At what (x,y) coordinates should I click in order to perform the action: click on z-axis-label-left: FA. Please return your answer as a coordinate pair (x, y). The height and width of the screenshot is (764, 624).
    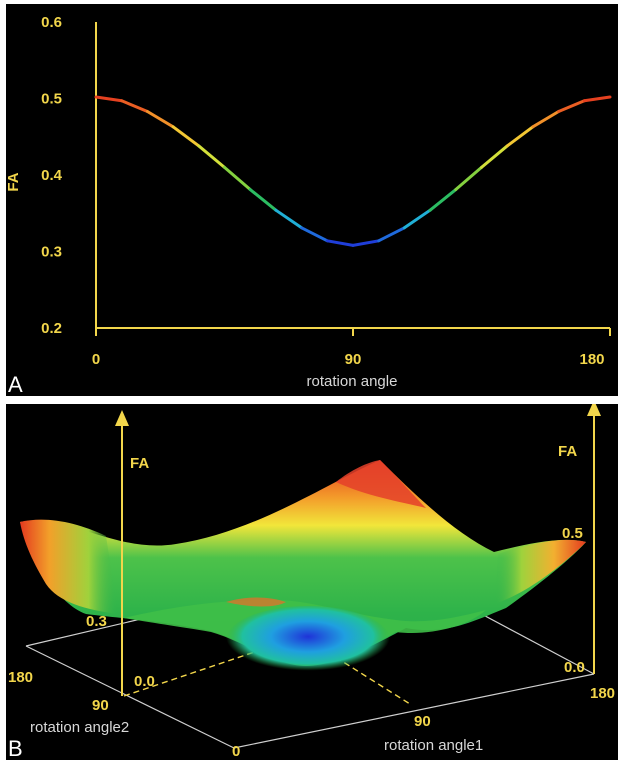
    Looking at the image, I should click on (139, 463).